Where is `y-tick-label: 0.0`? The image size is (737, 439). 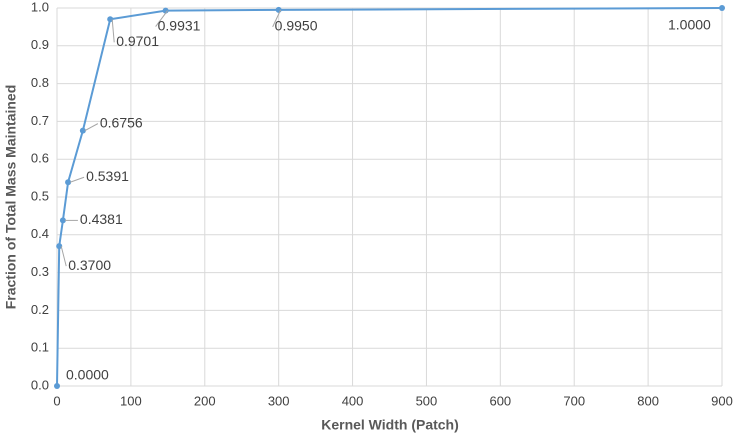
y-tick-label: 0.0 is located at coordinates (40, 384).